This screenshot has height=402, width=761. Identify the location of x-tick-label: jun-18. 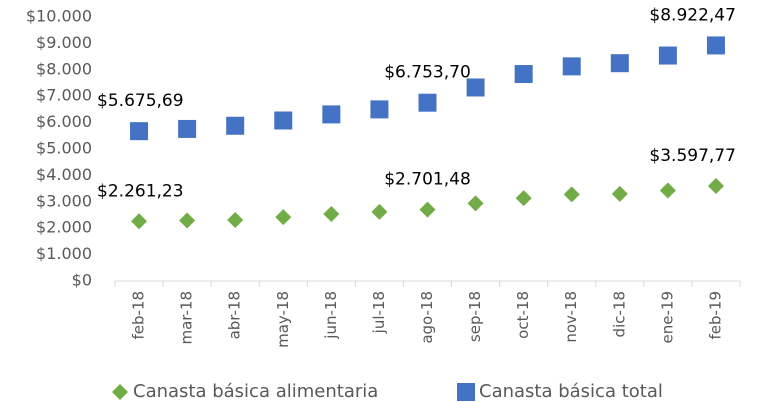
(331, 315).